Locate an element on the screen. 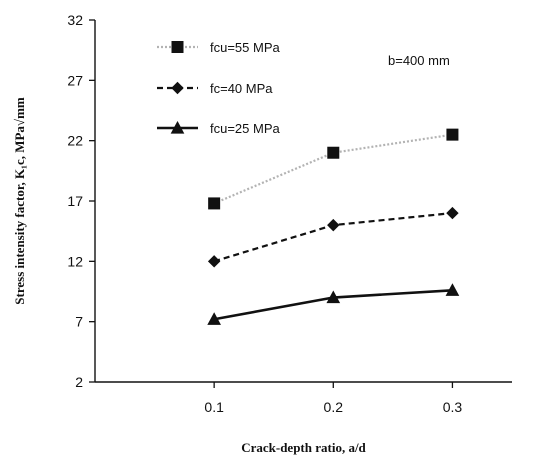 Image resolution: width=542 pixels, height=465 pixels. y-tick-label-6: 32 is located at coordinates (75, 20).